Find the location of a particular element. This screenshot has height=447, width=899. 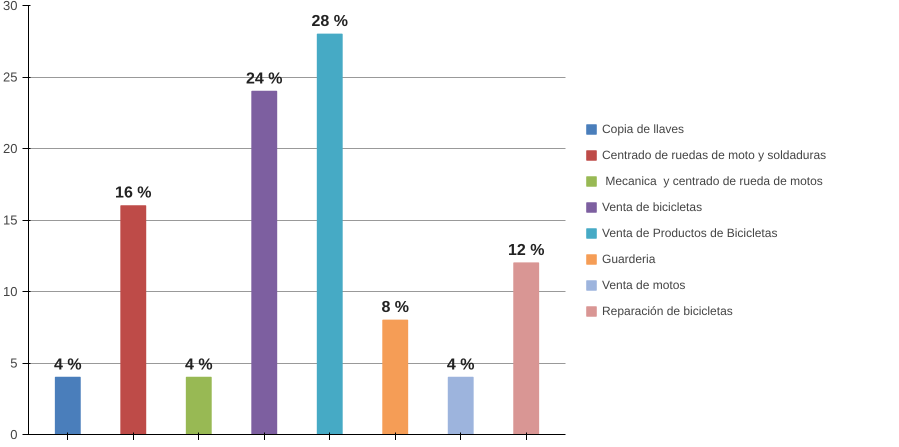

legend-label: Venta de motos is located at coordinates (644, 285).